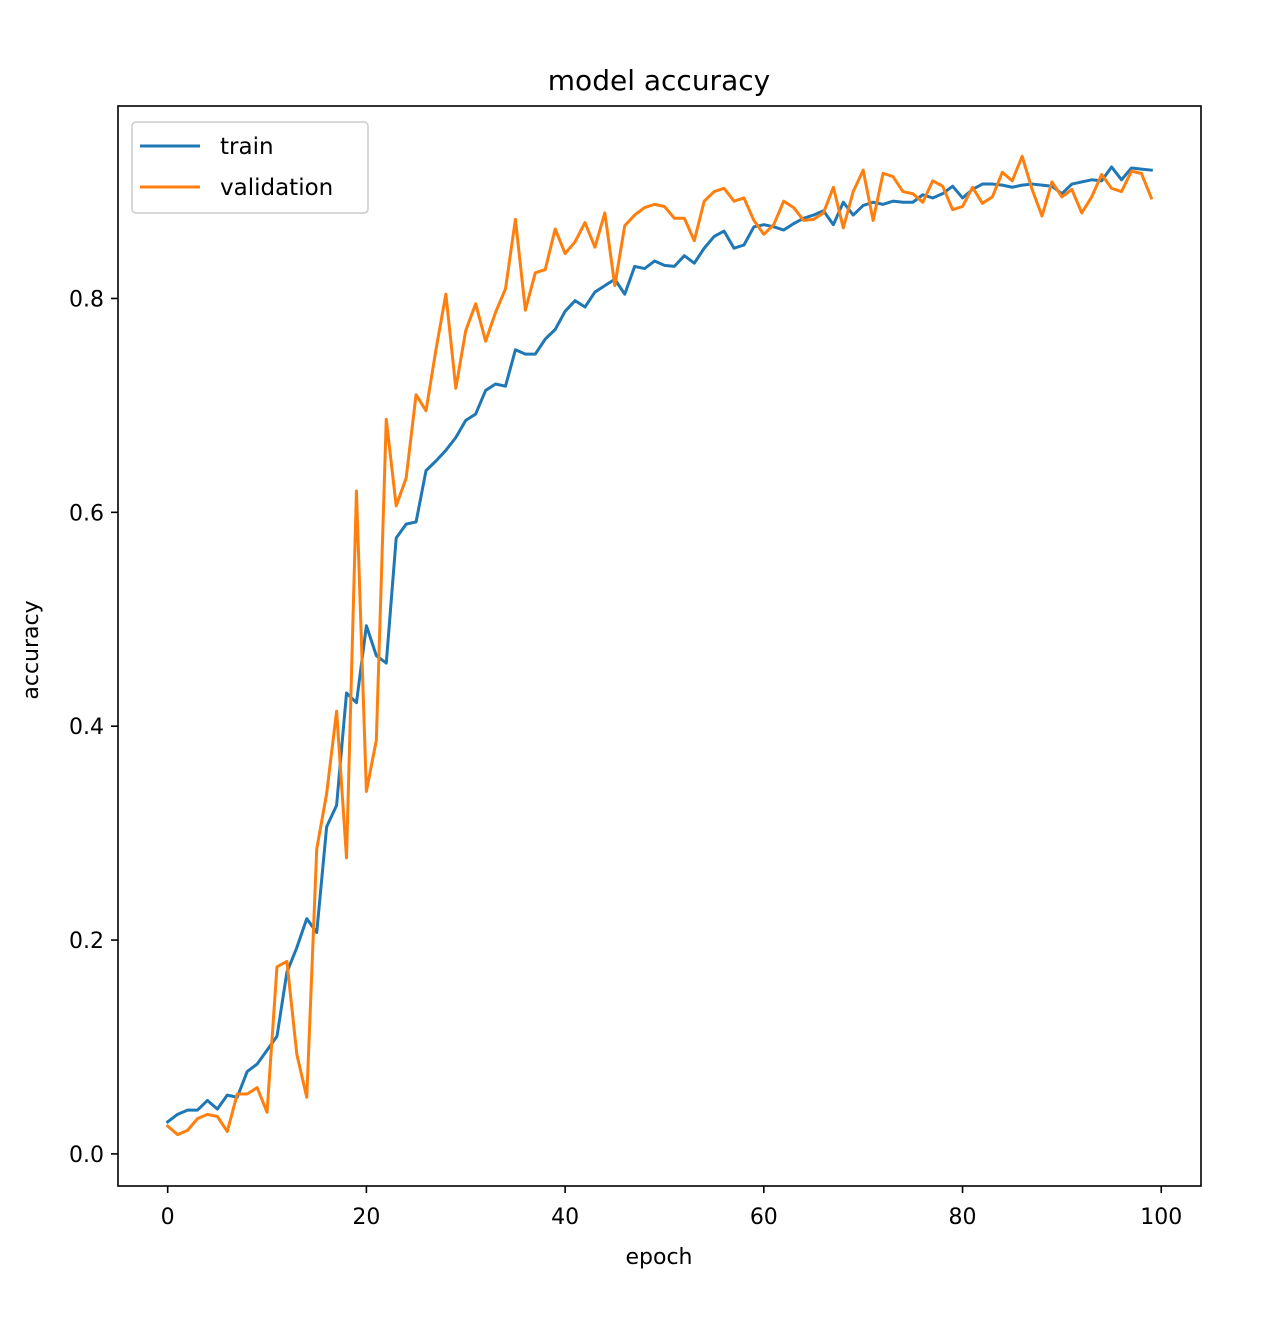  What do you see at coordinates (86, 727) in the screenshot?
I see `y-tick-label: 0.4` at bounding box center [86, 727].